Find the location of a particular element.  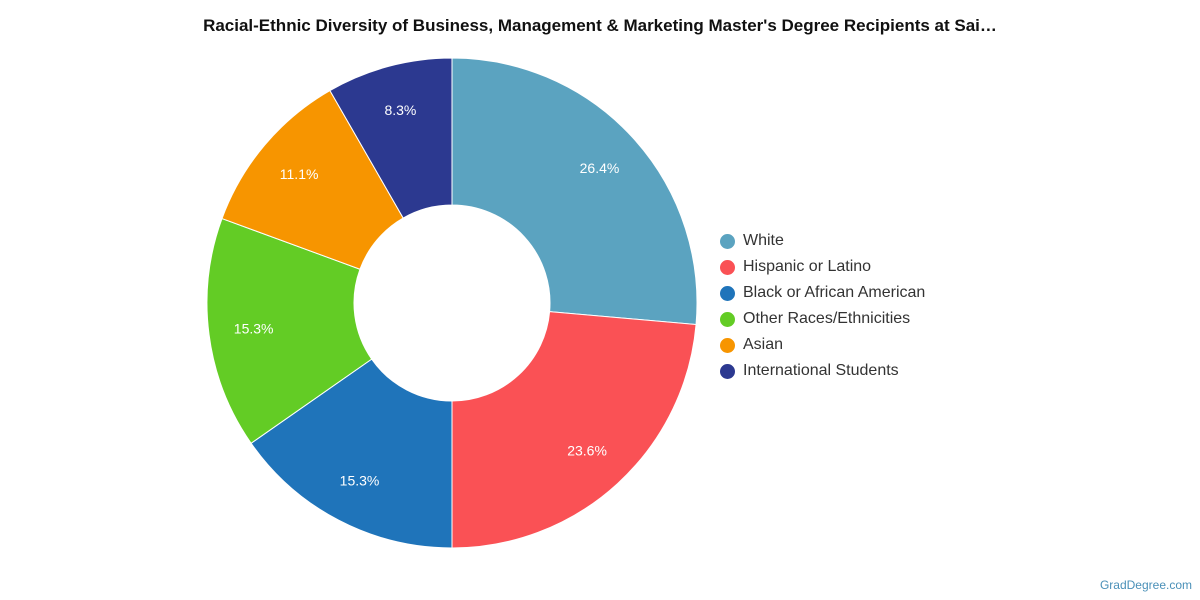

slice-value-label-4: 11.1% is located at coordinates (299, 174).